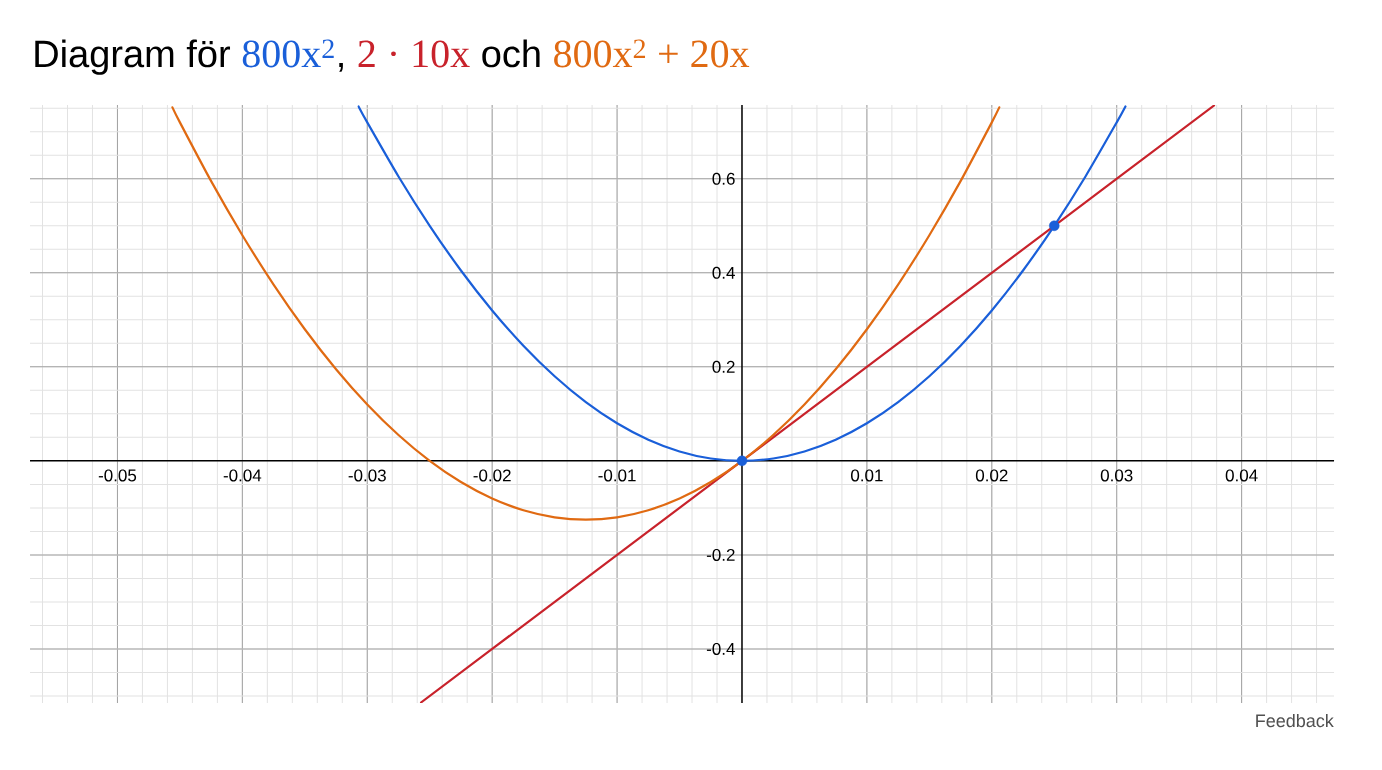  I want to click on text: och, so click(511, 53).